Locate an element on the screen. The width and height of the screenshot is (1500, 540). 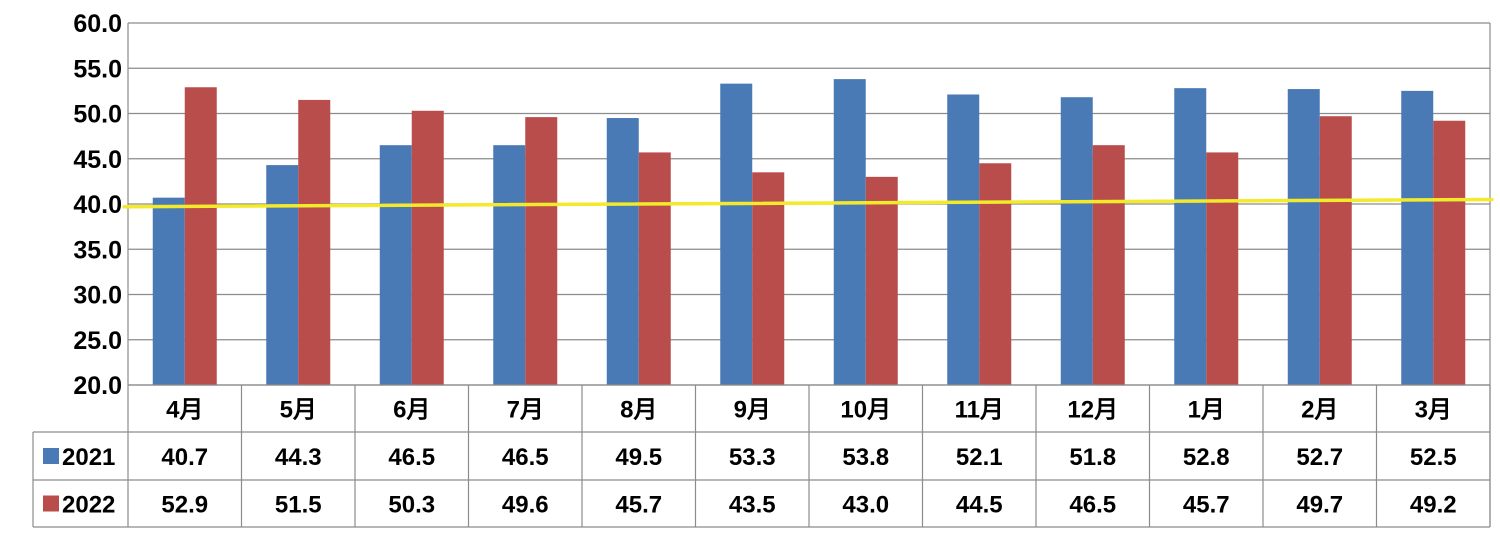
bar-2022-10月 is located at coordinates (881, 280).